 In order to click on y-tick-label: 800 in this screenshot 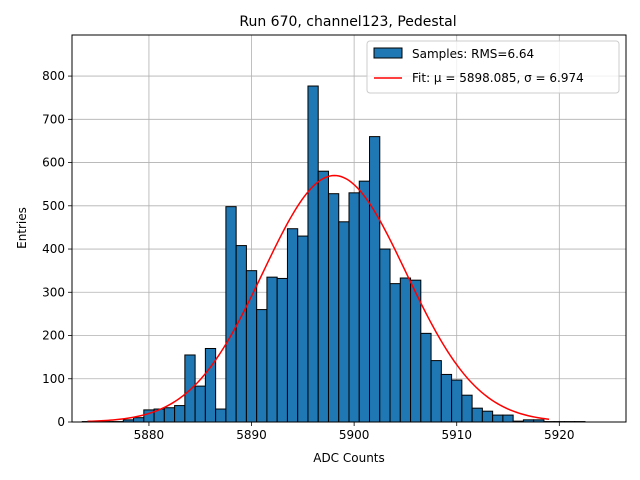, I will do `click(53, 76)`.